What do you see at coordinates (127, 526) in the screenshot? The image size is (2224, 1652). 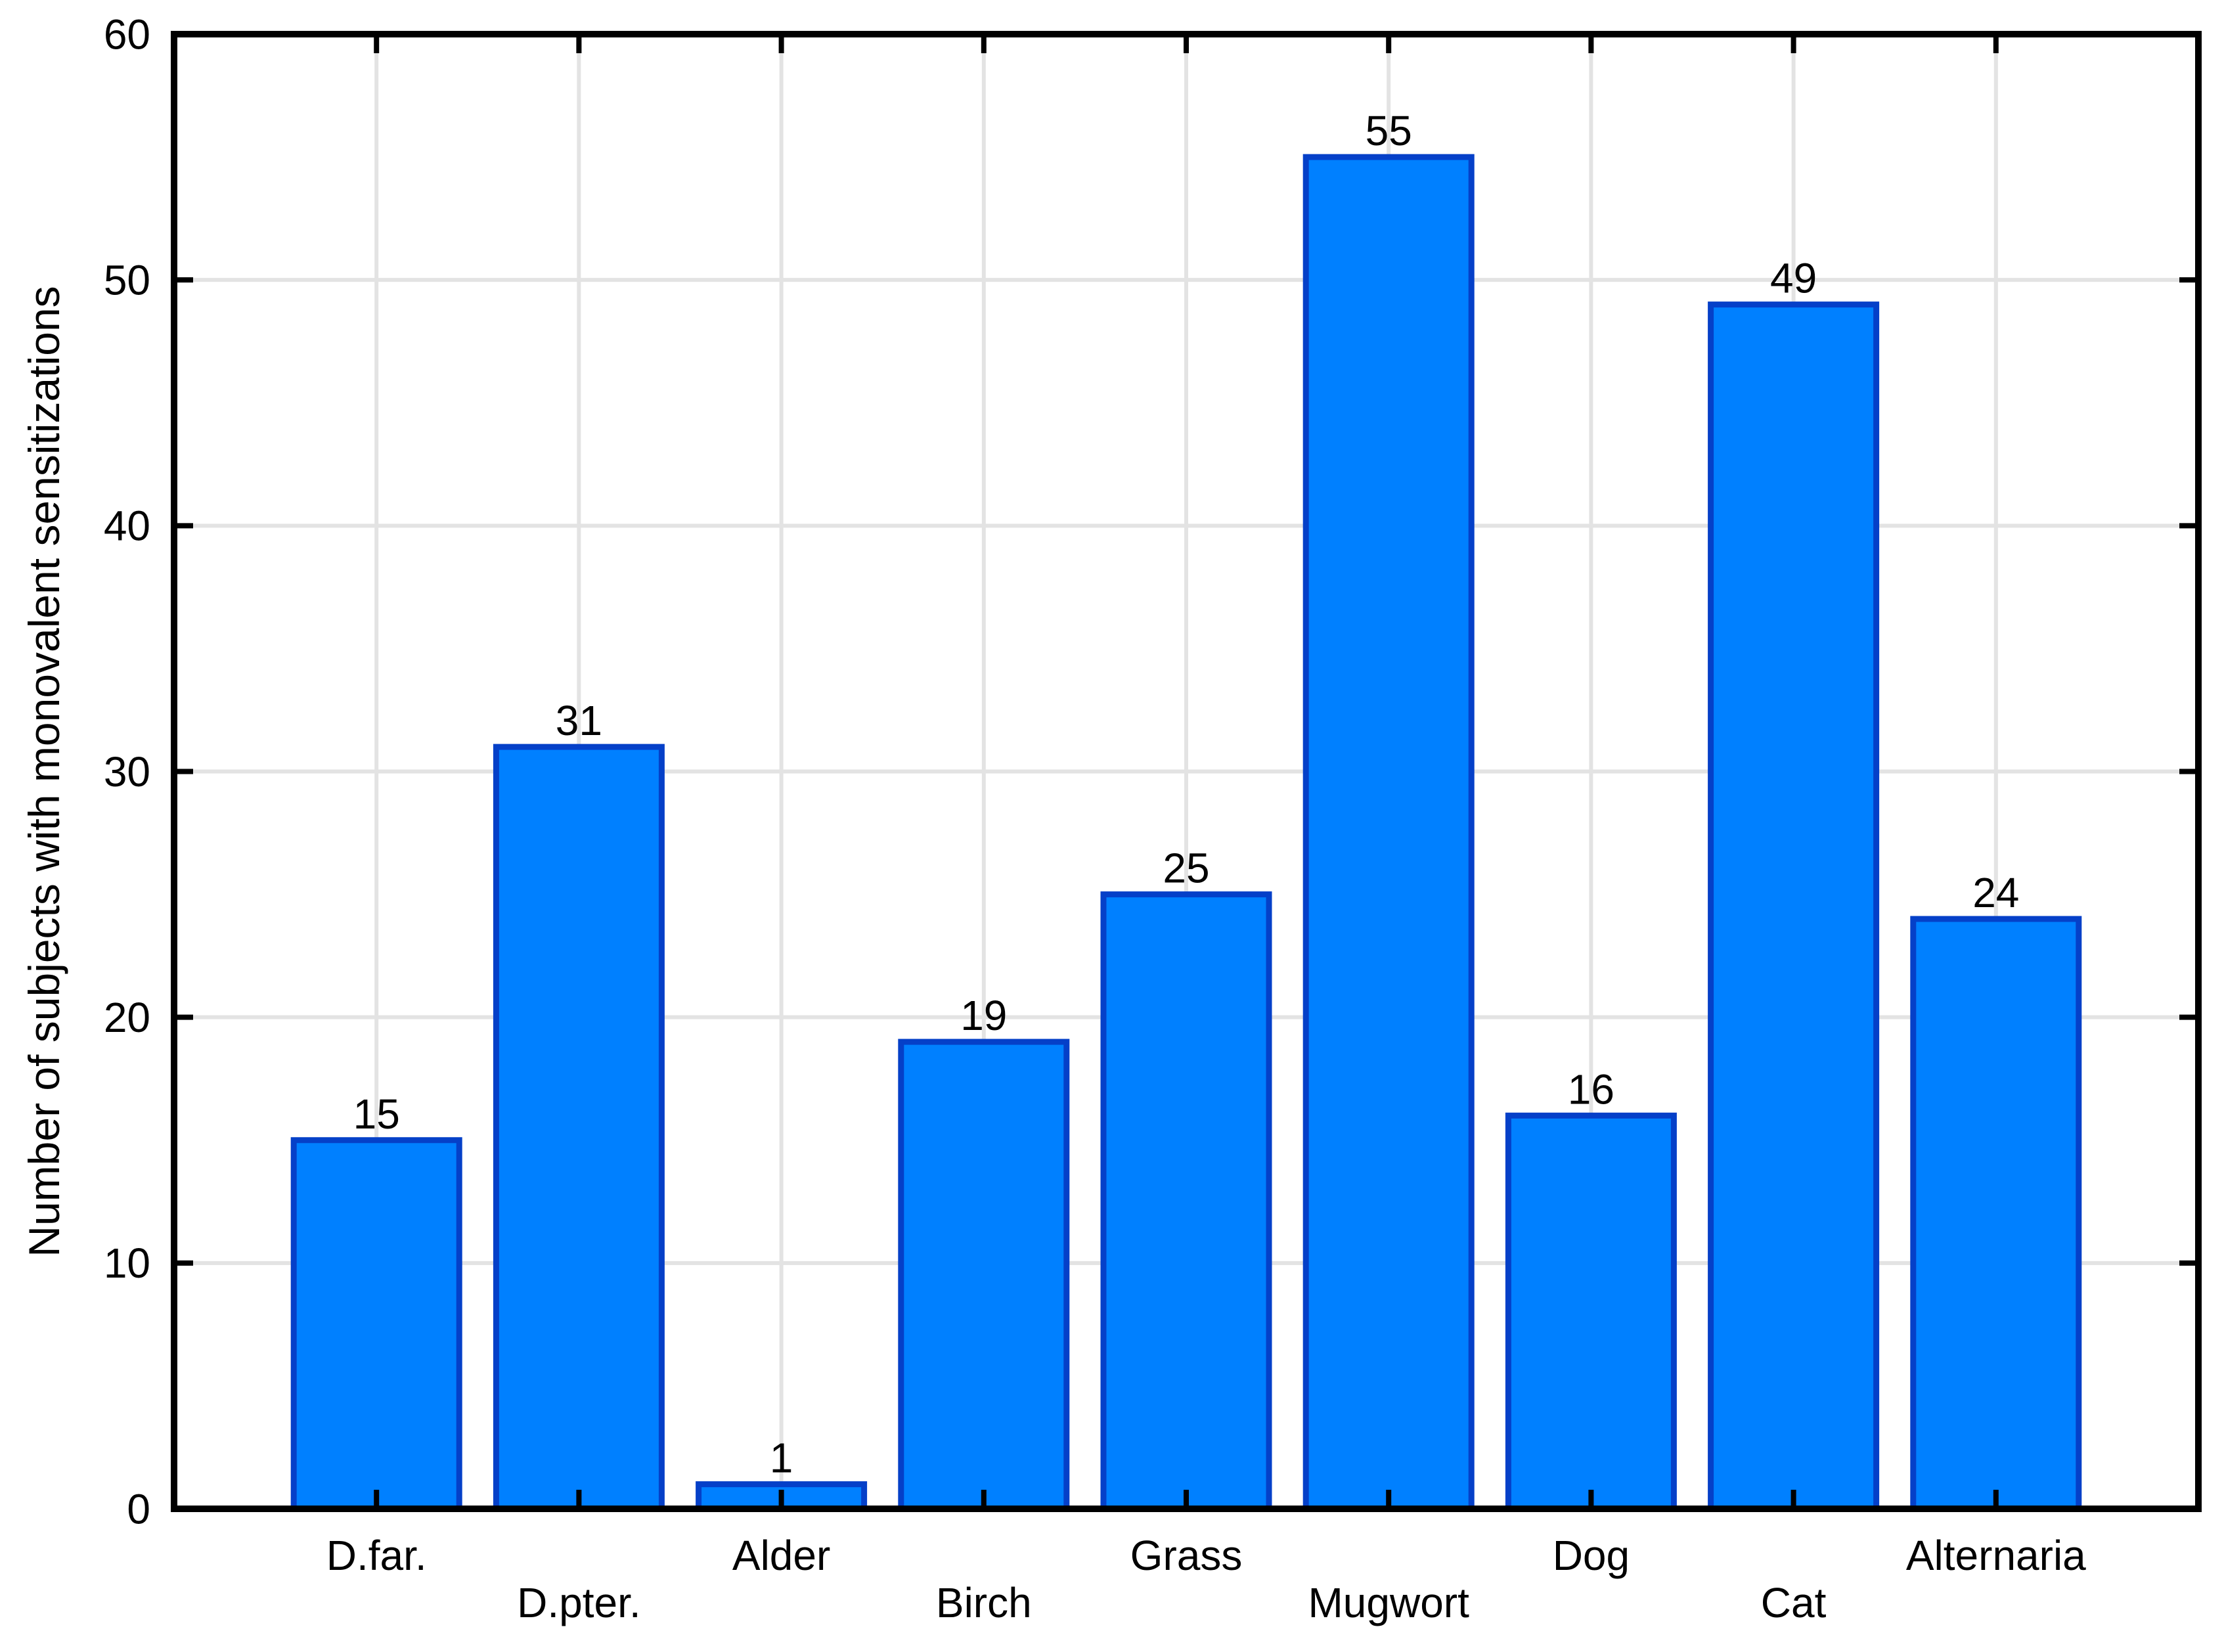 I see `y-axis-tick-label: 40` at bounding box center [127, 526].